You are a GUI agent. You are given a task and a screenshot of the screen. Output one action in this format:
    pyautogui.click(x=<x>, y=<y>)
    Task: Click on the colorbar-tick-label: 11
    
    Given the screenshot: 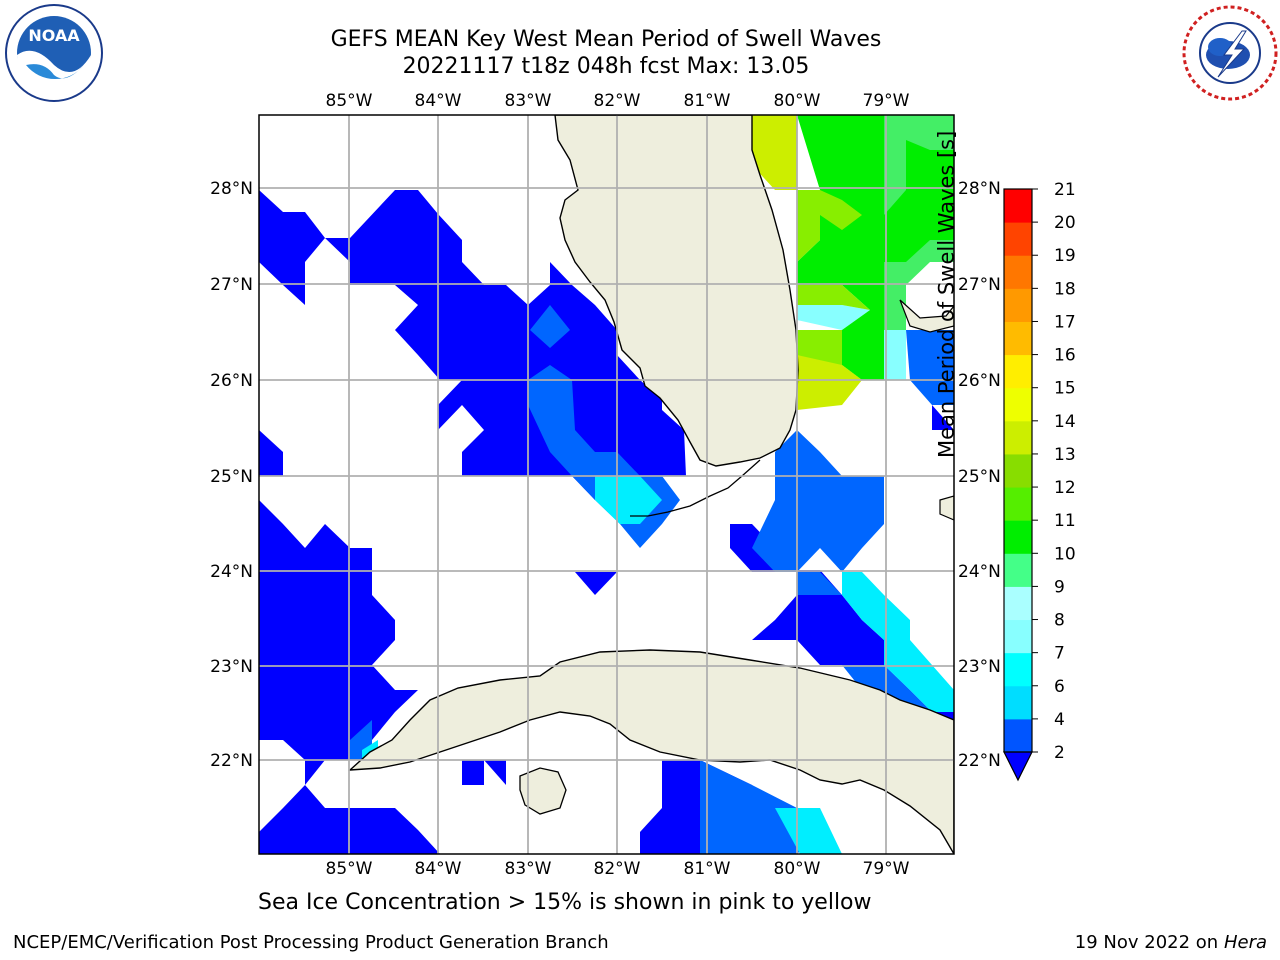 What is the action you would take?
    pyautogui.click(x=1065, y=521)
    